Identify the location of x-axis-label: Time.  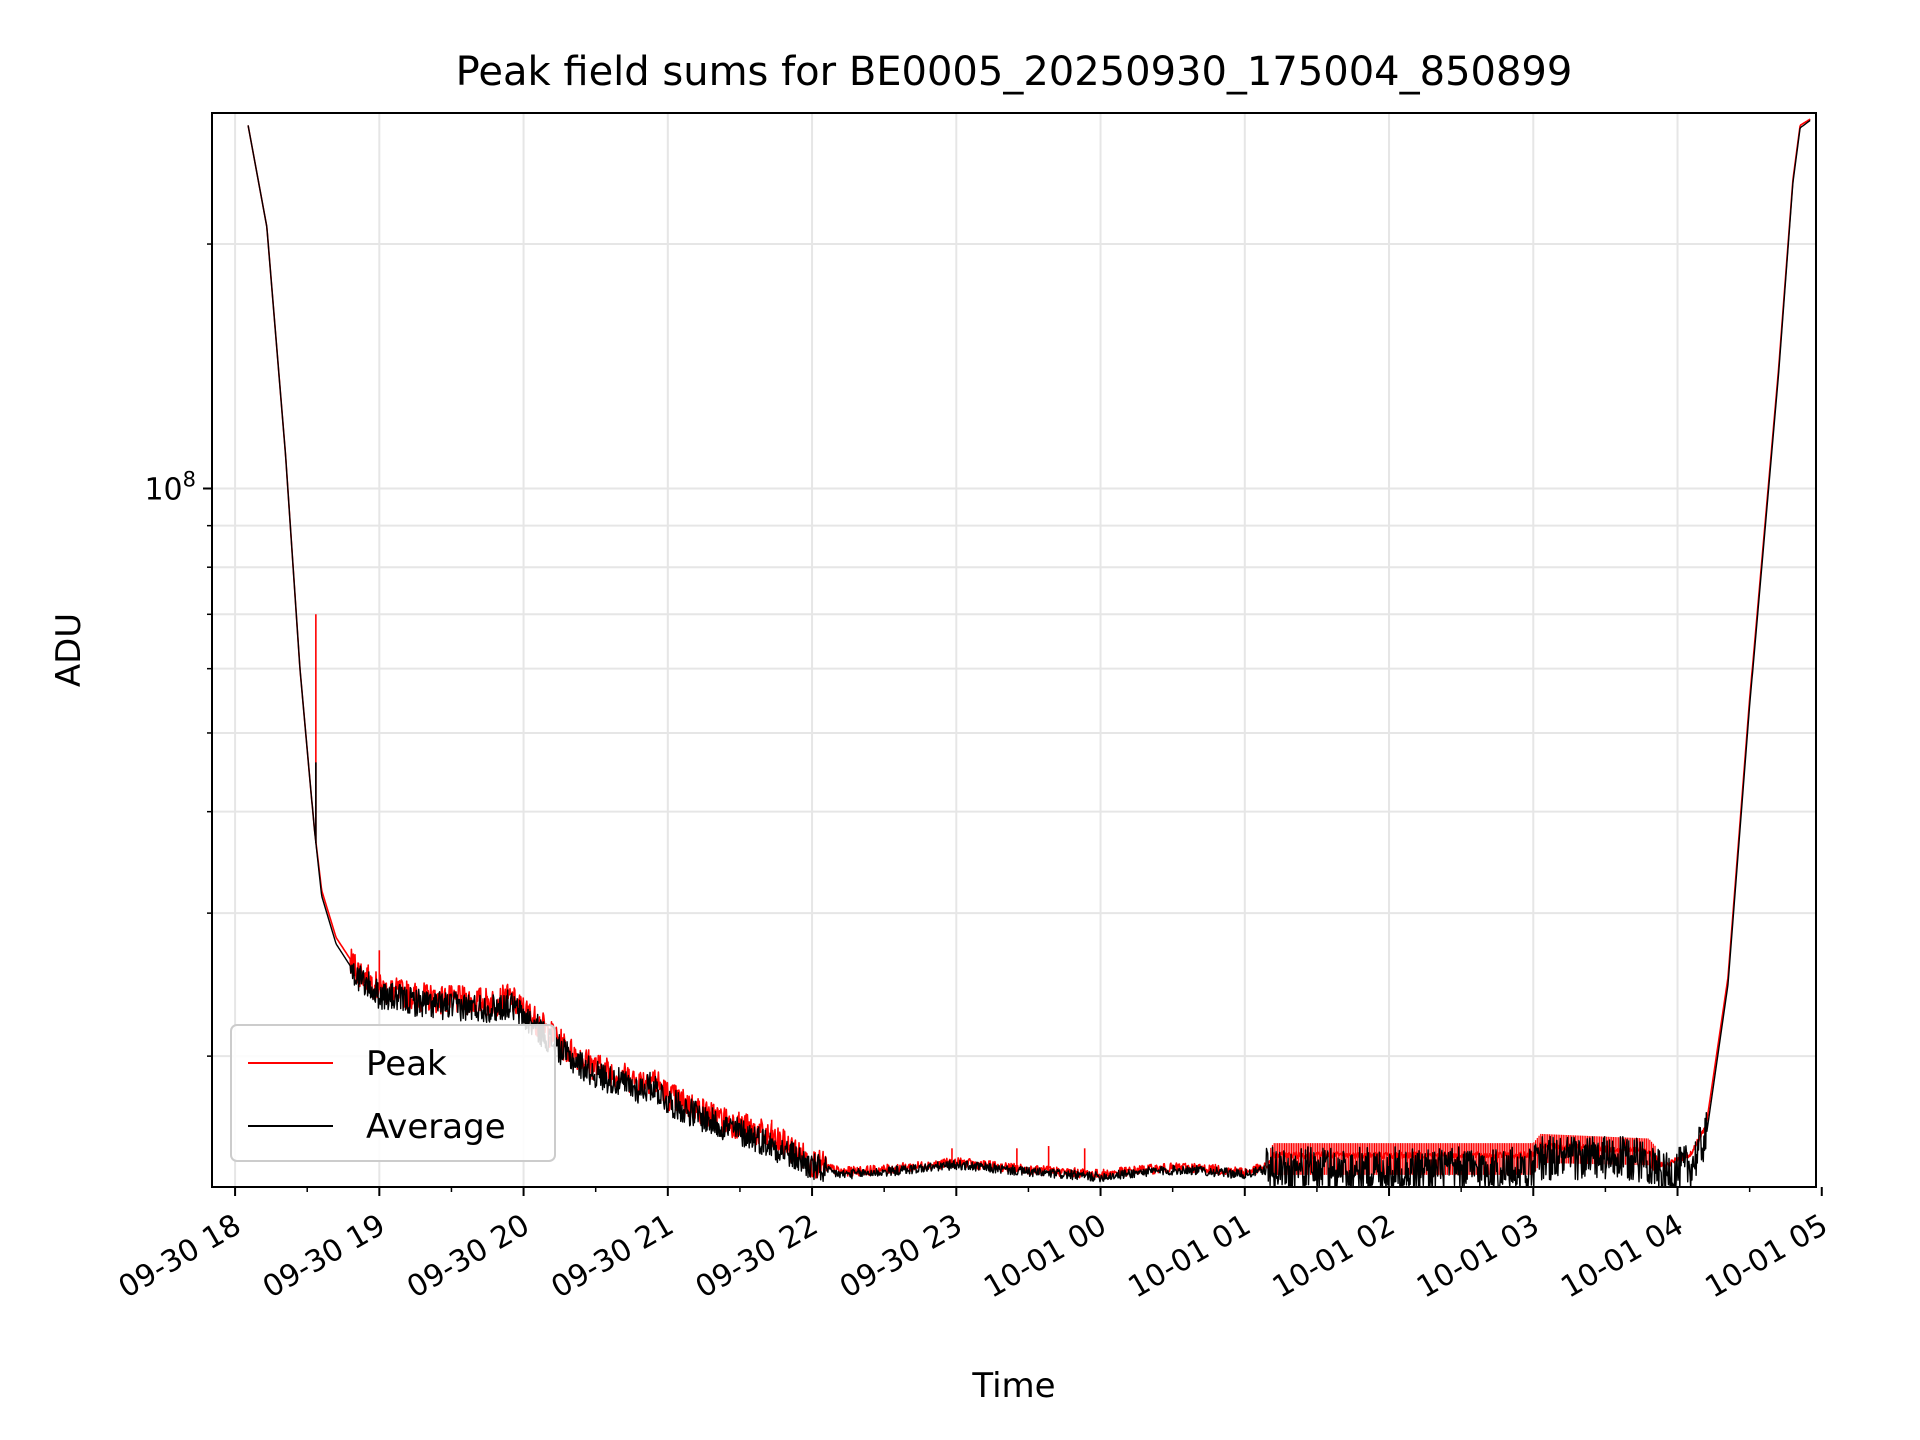
(1013, 1386).